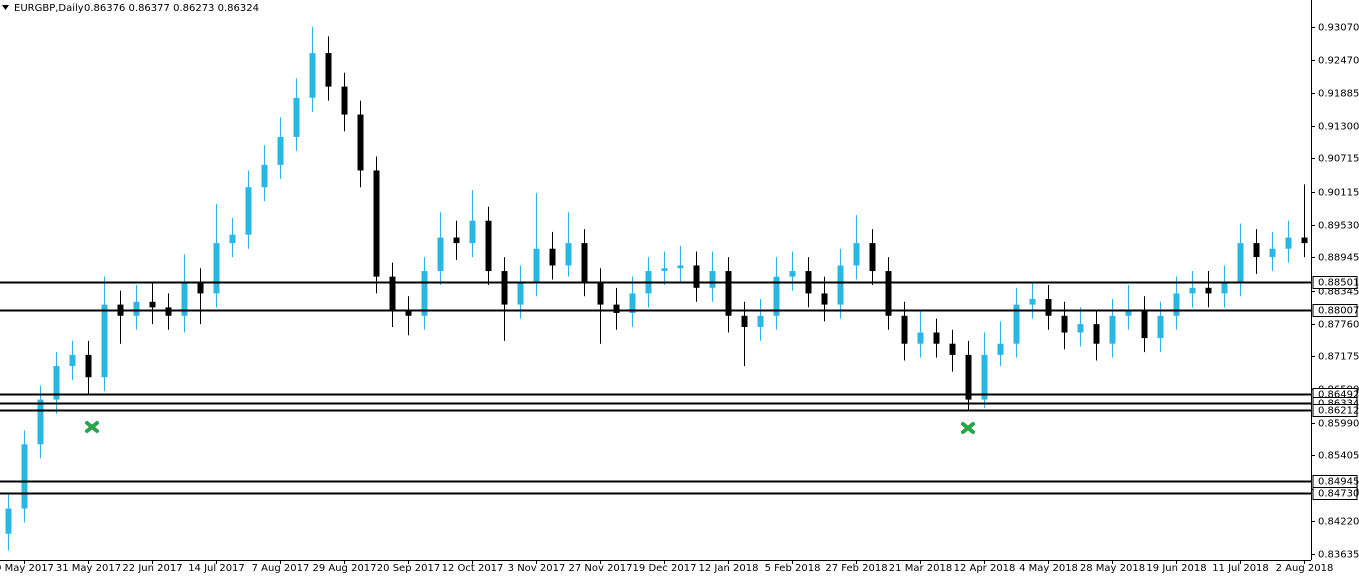 The image size is (1359, 577). What do you see at coordinates (793, 568) in the screenshot?
I see `x-tick-label: 5 Feb 2018` at bounding box center [793, 568].